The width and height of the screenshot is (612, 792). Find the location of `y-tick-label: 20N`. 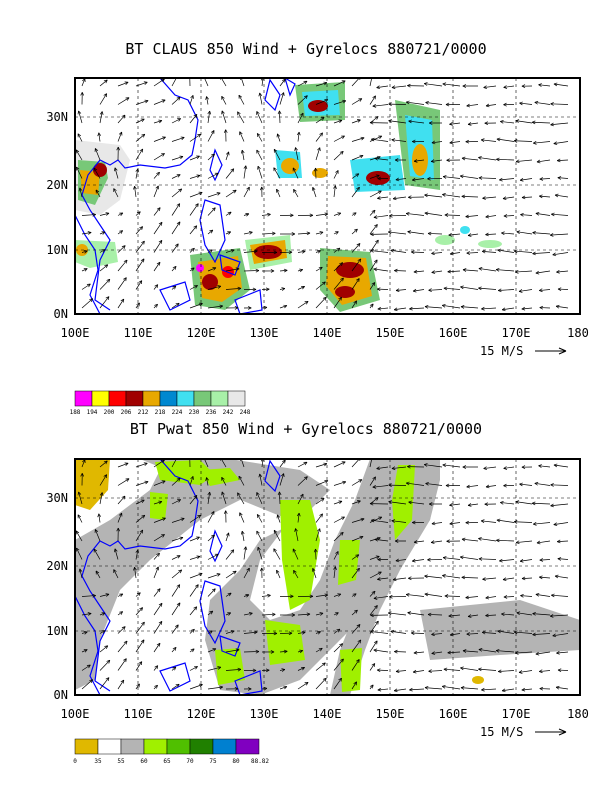

y-tick-label: 20N is located at coordinates (57, 185).